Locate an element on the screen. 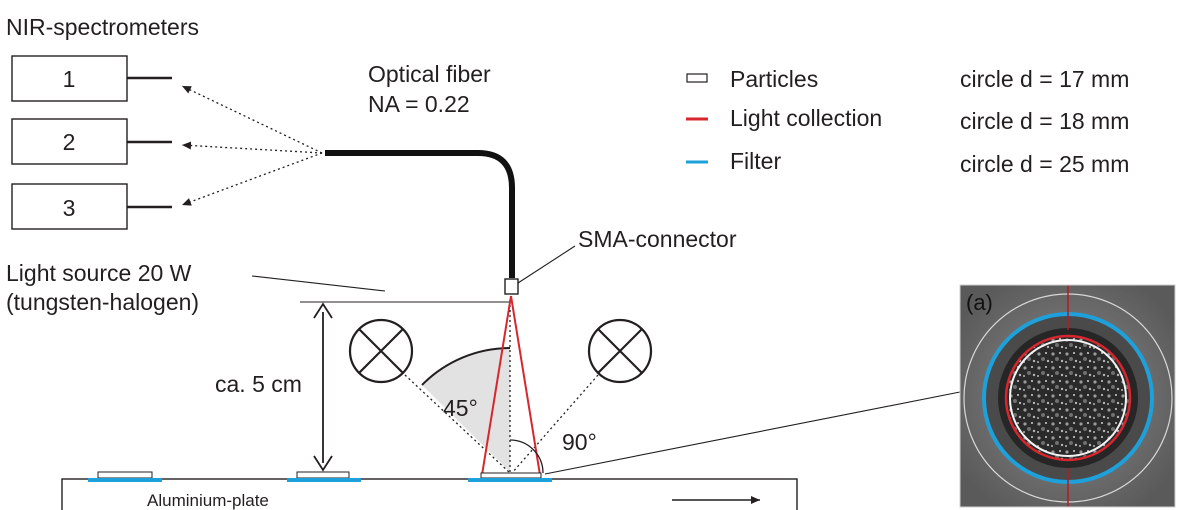  lamp-left is located at coordinates (381, 351).